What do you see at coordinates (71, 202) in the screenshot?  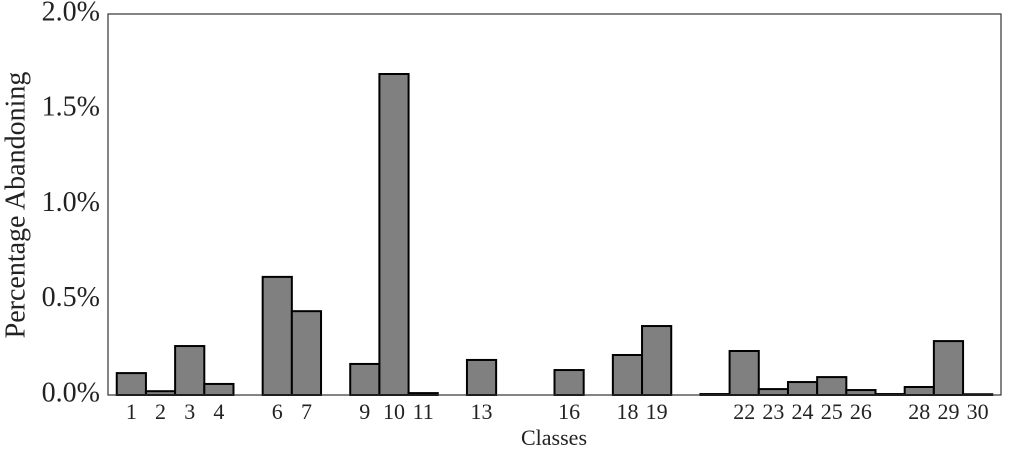 I see `y-tick-label: 1.0%` at bounding box center [71, 202].